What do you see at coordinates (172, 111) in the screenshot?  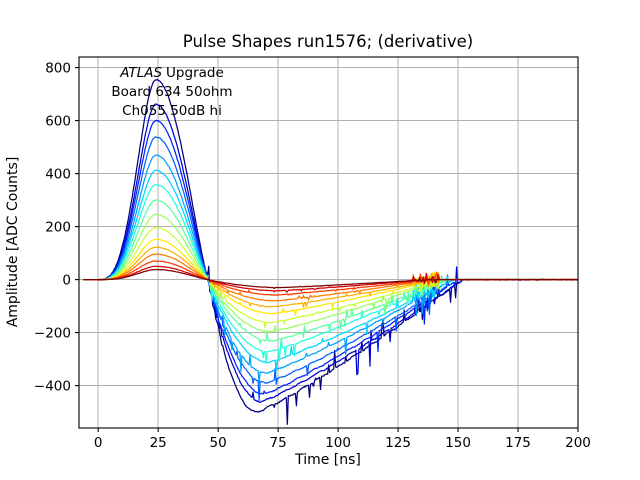 I see `annotation-channel: Ch055 50dB hi` at bounding box center [172, 111].